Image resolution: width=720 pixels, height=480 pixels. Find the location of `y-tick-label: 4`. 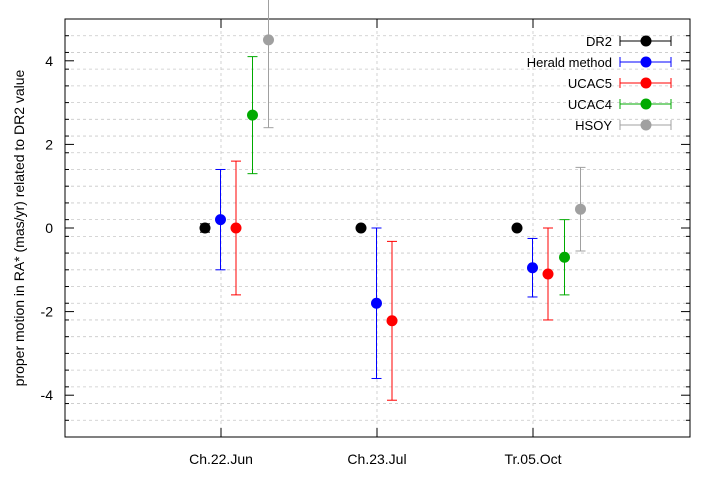

y-tick-label: 4 is located at coordinates (49, 61).